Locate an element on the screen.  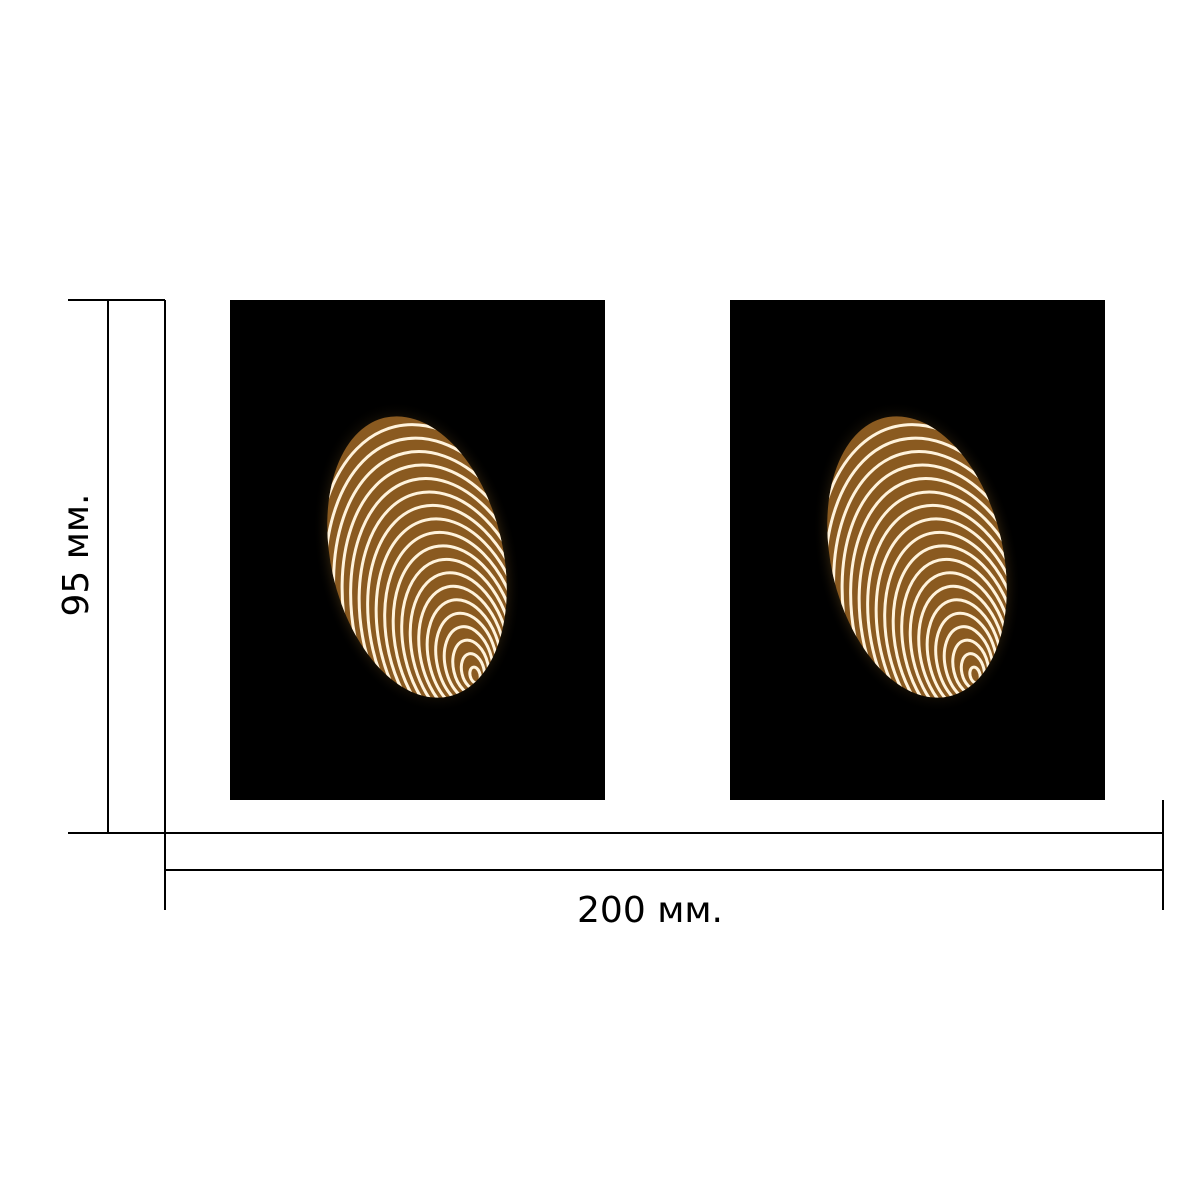
width-label: 200 мм. is located at coordinates (650, 910).